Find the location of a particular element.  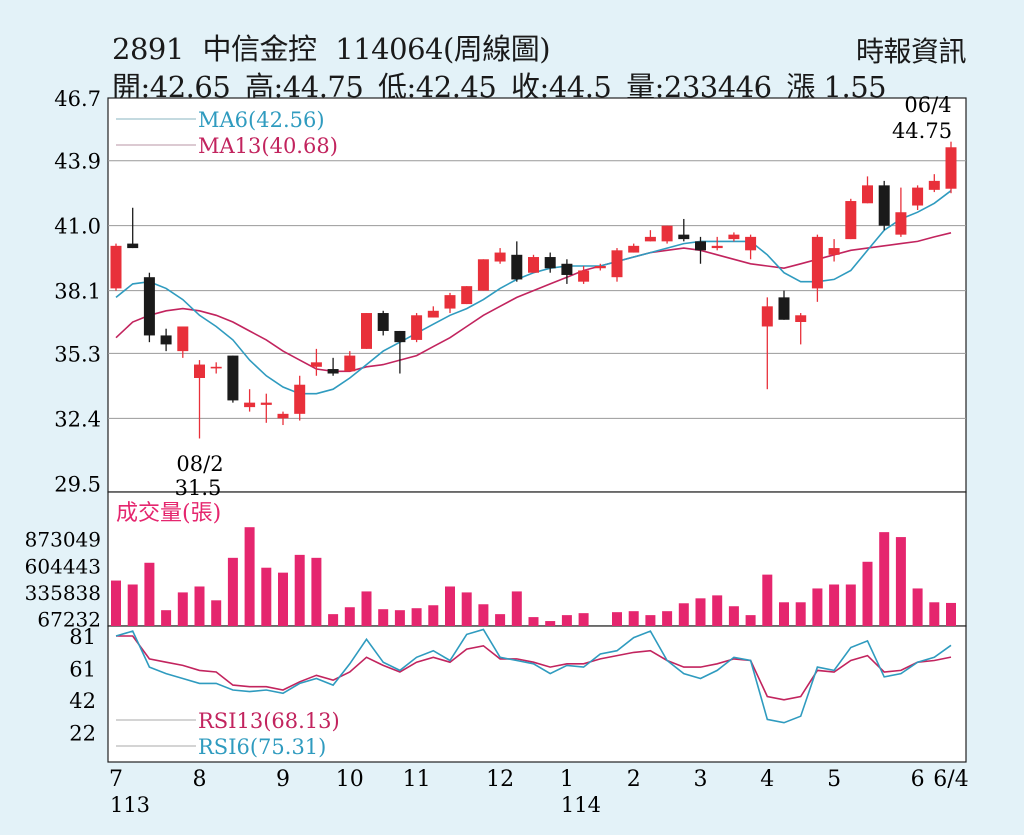

rsi-tick-label: 61 is located at coordinates (82, 670).